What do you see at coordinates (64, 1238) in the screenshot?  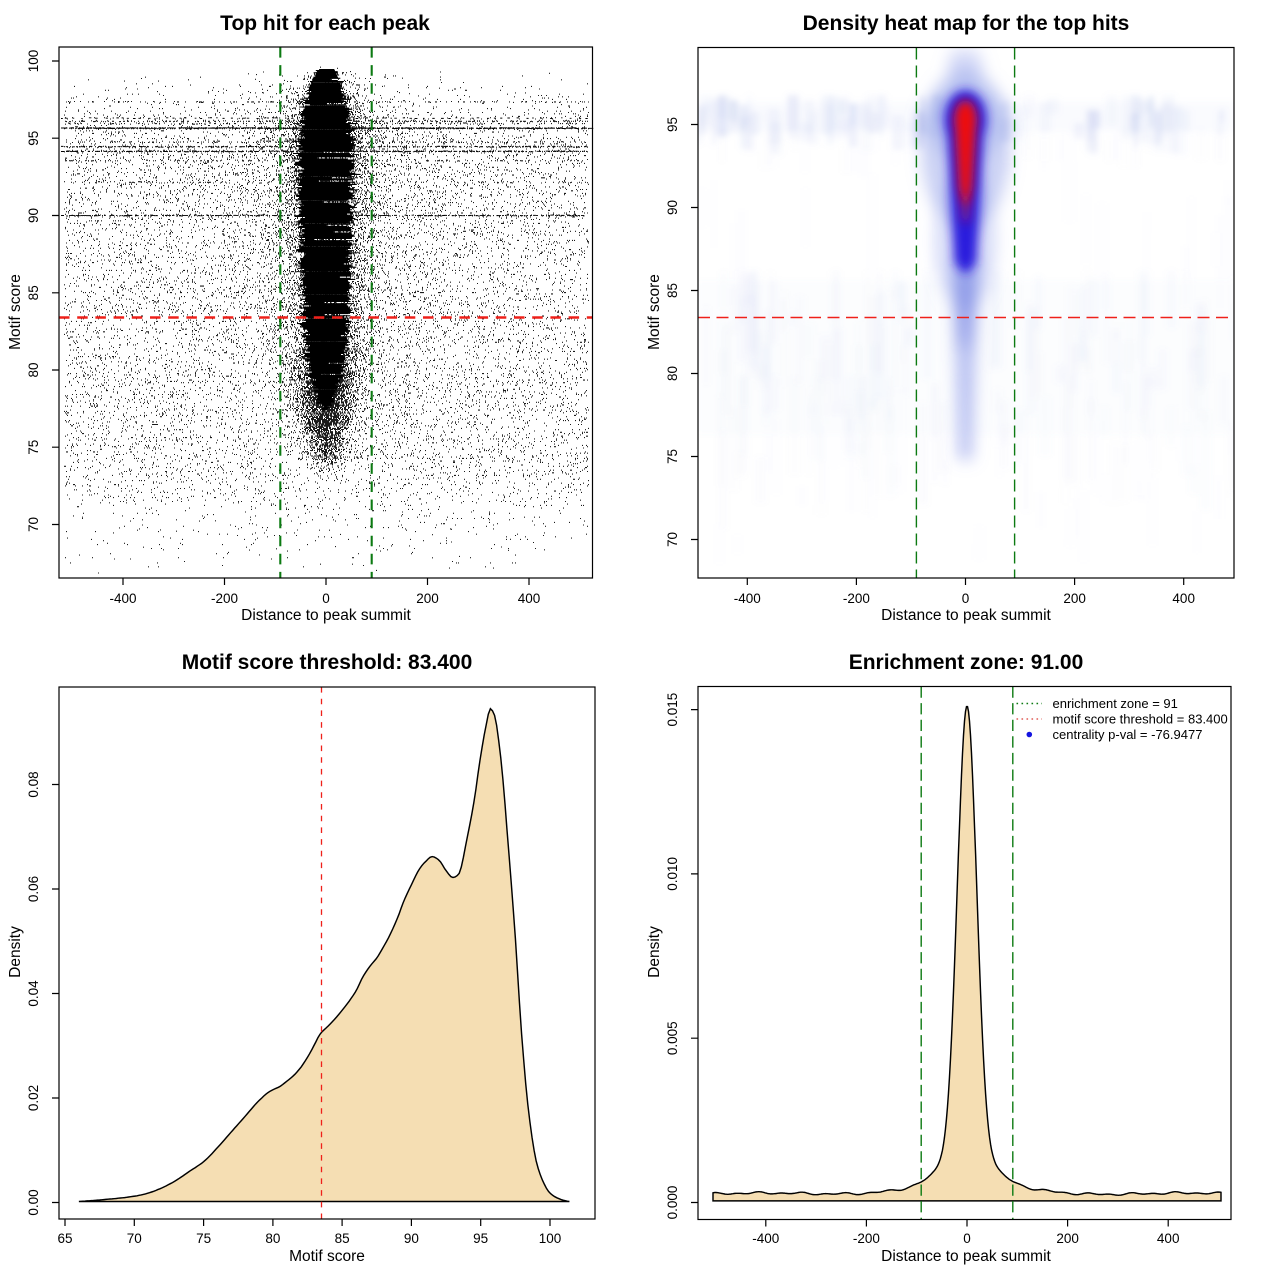 I see `svg-text: 65` at bounding box center [64, 1238].